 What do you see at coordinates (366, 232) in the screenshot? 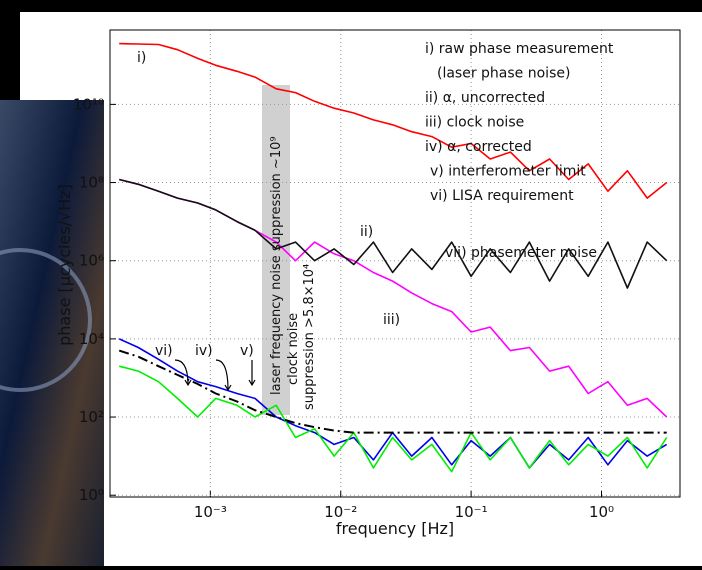
I see `curve-label: ii)` at bounding box center [366, 232].